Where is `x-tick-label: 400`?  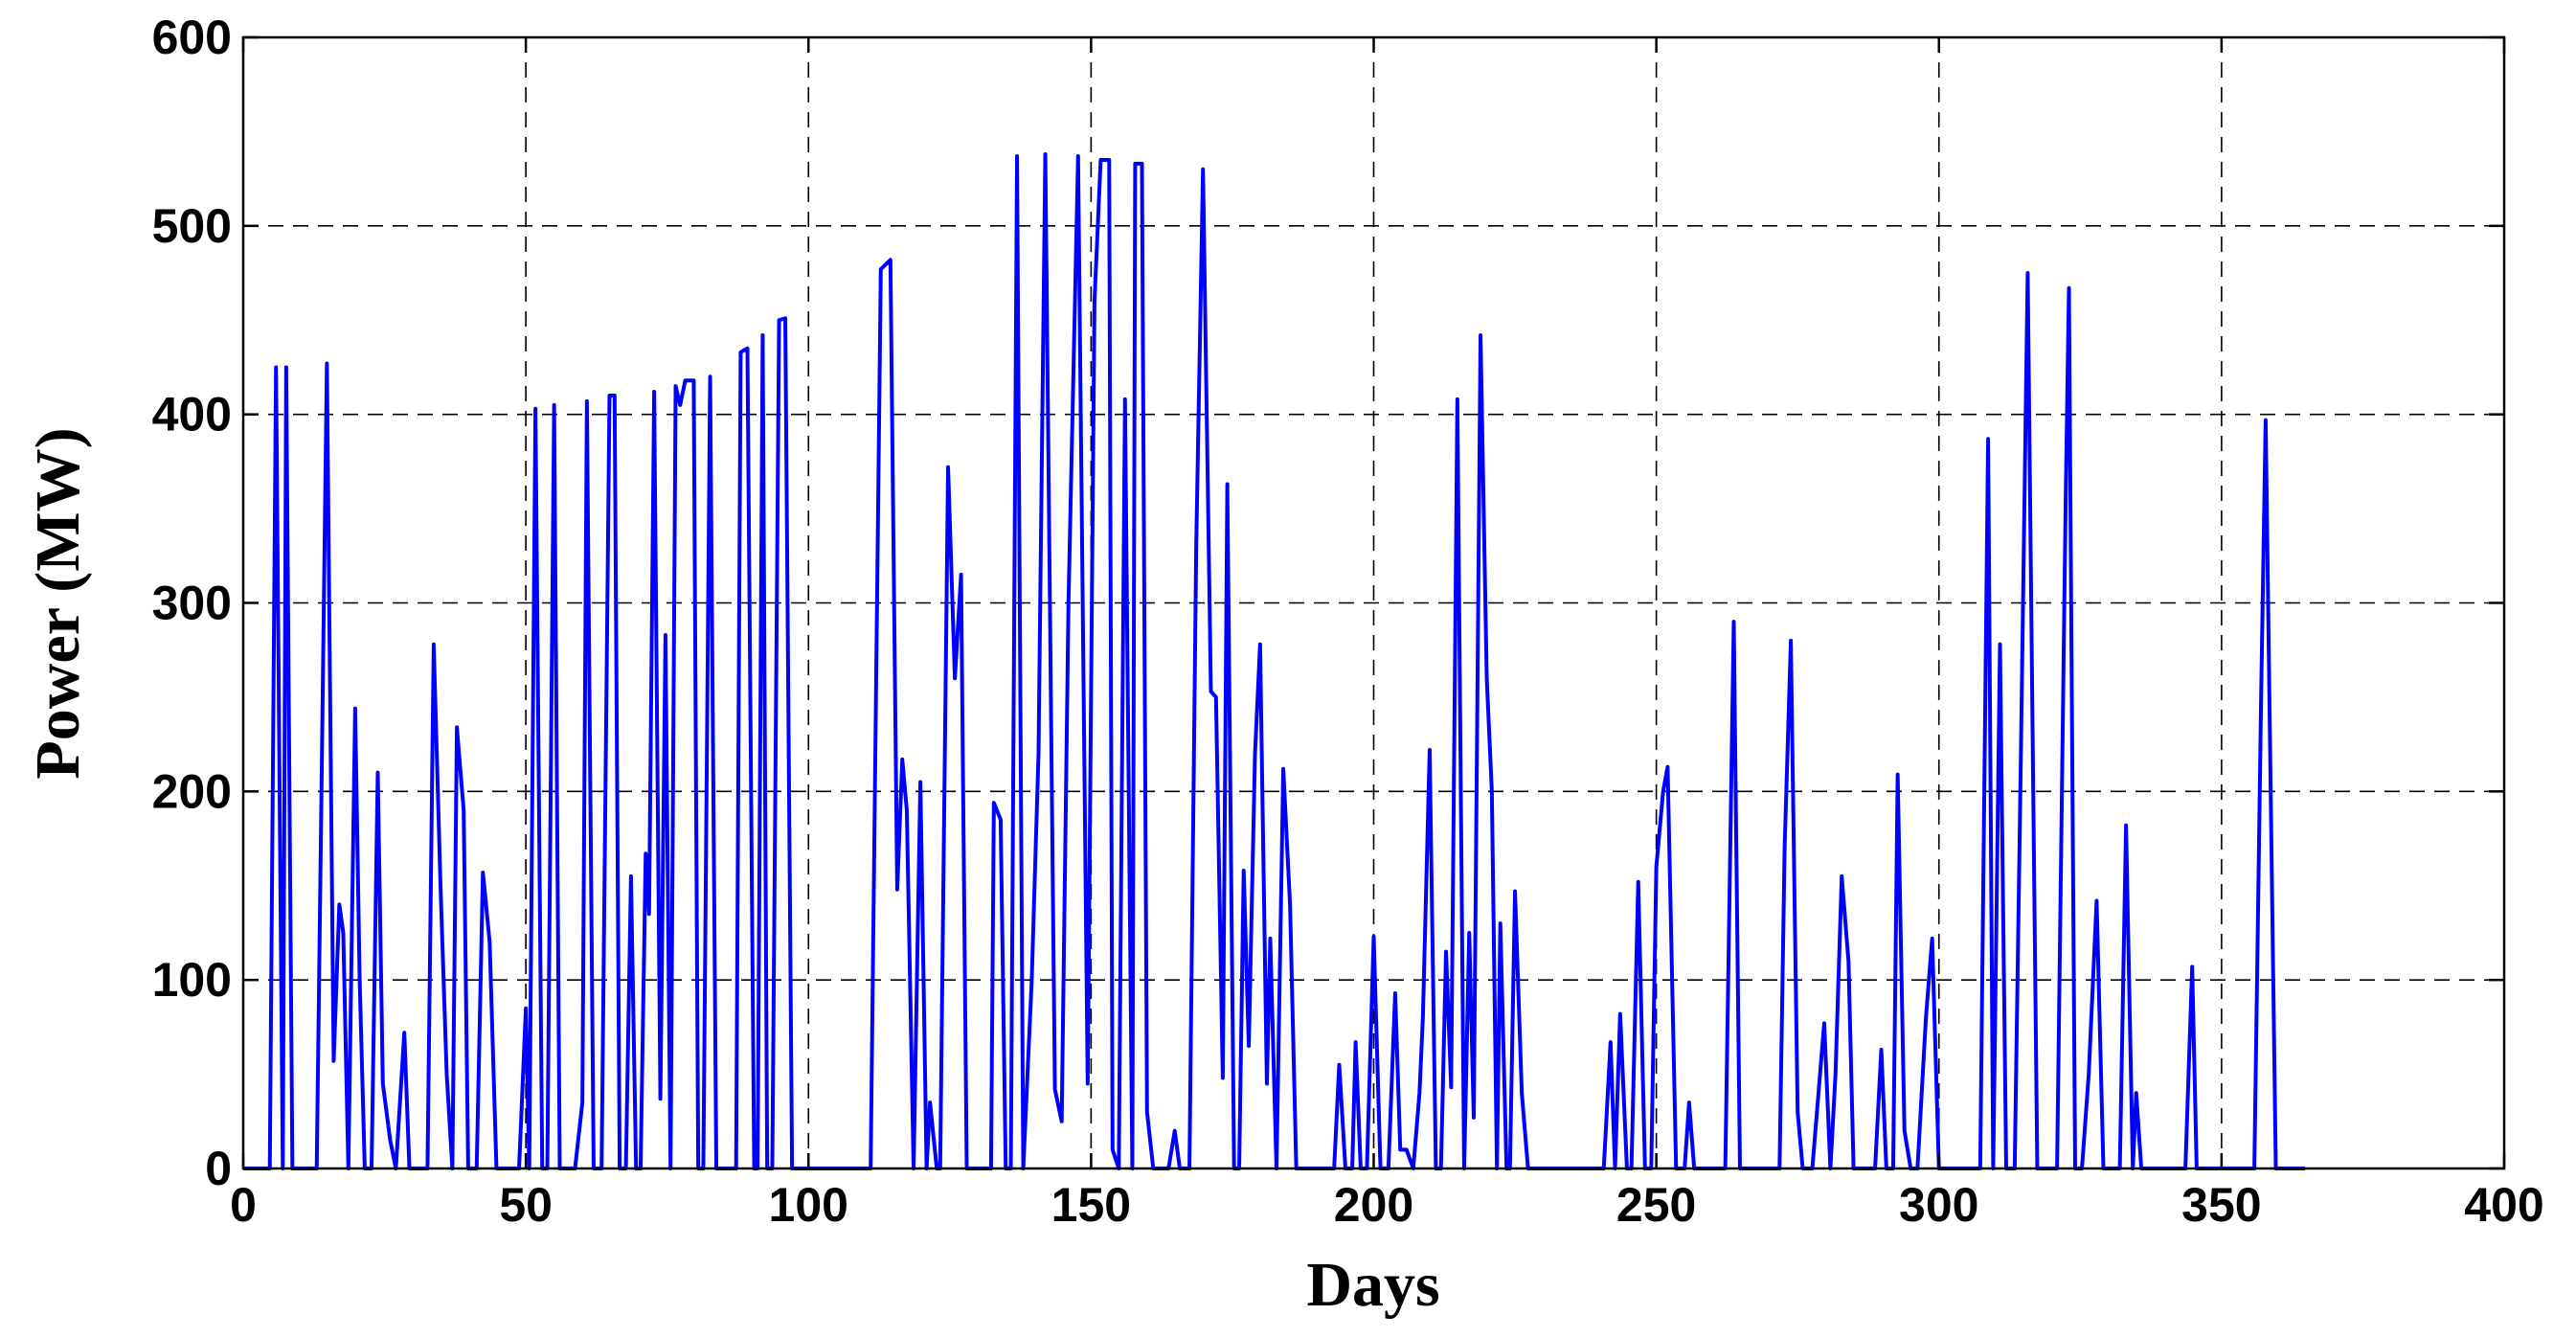 x-tick-label: 400 is located at coordinates (2503, 1205).